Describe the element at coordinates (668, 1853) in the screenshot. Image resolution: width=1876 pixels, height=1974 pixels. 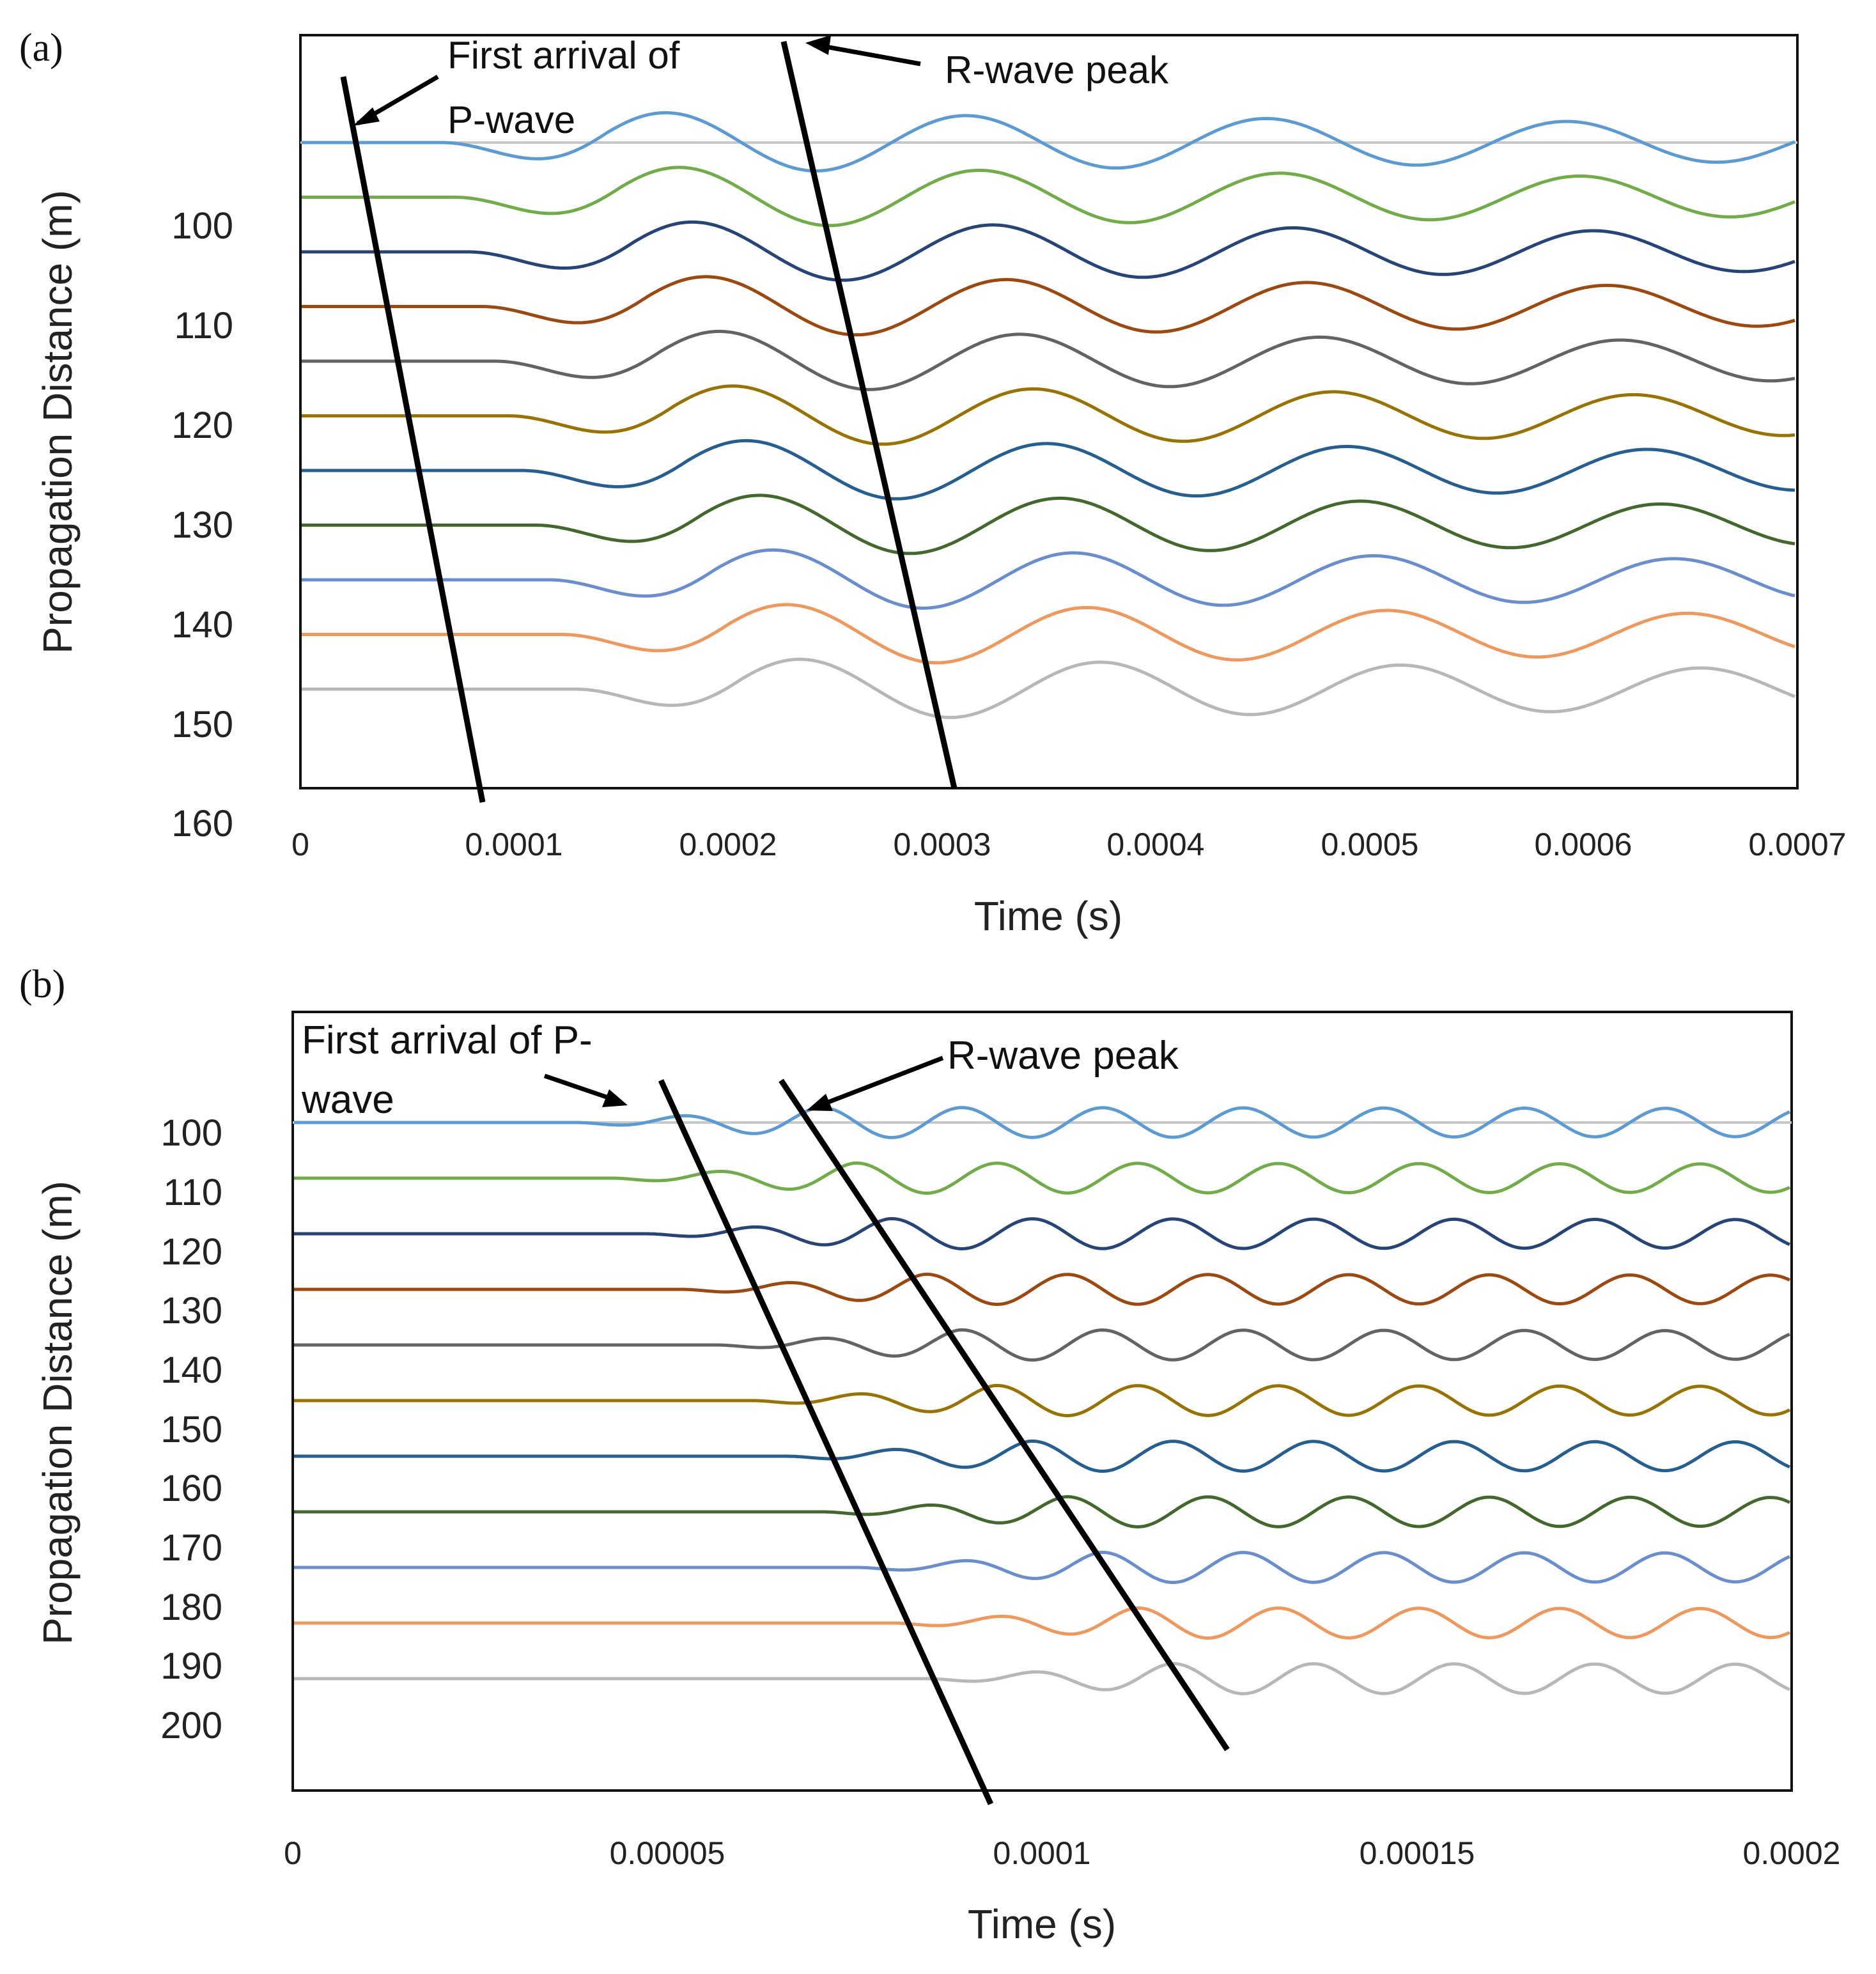
I see `panel-b-x-tick: 0.00005` at that location.